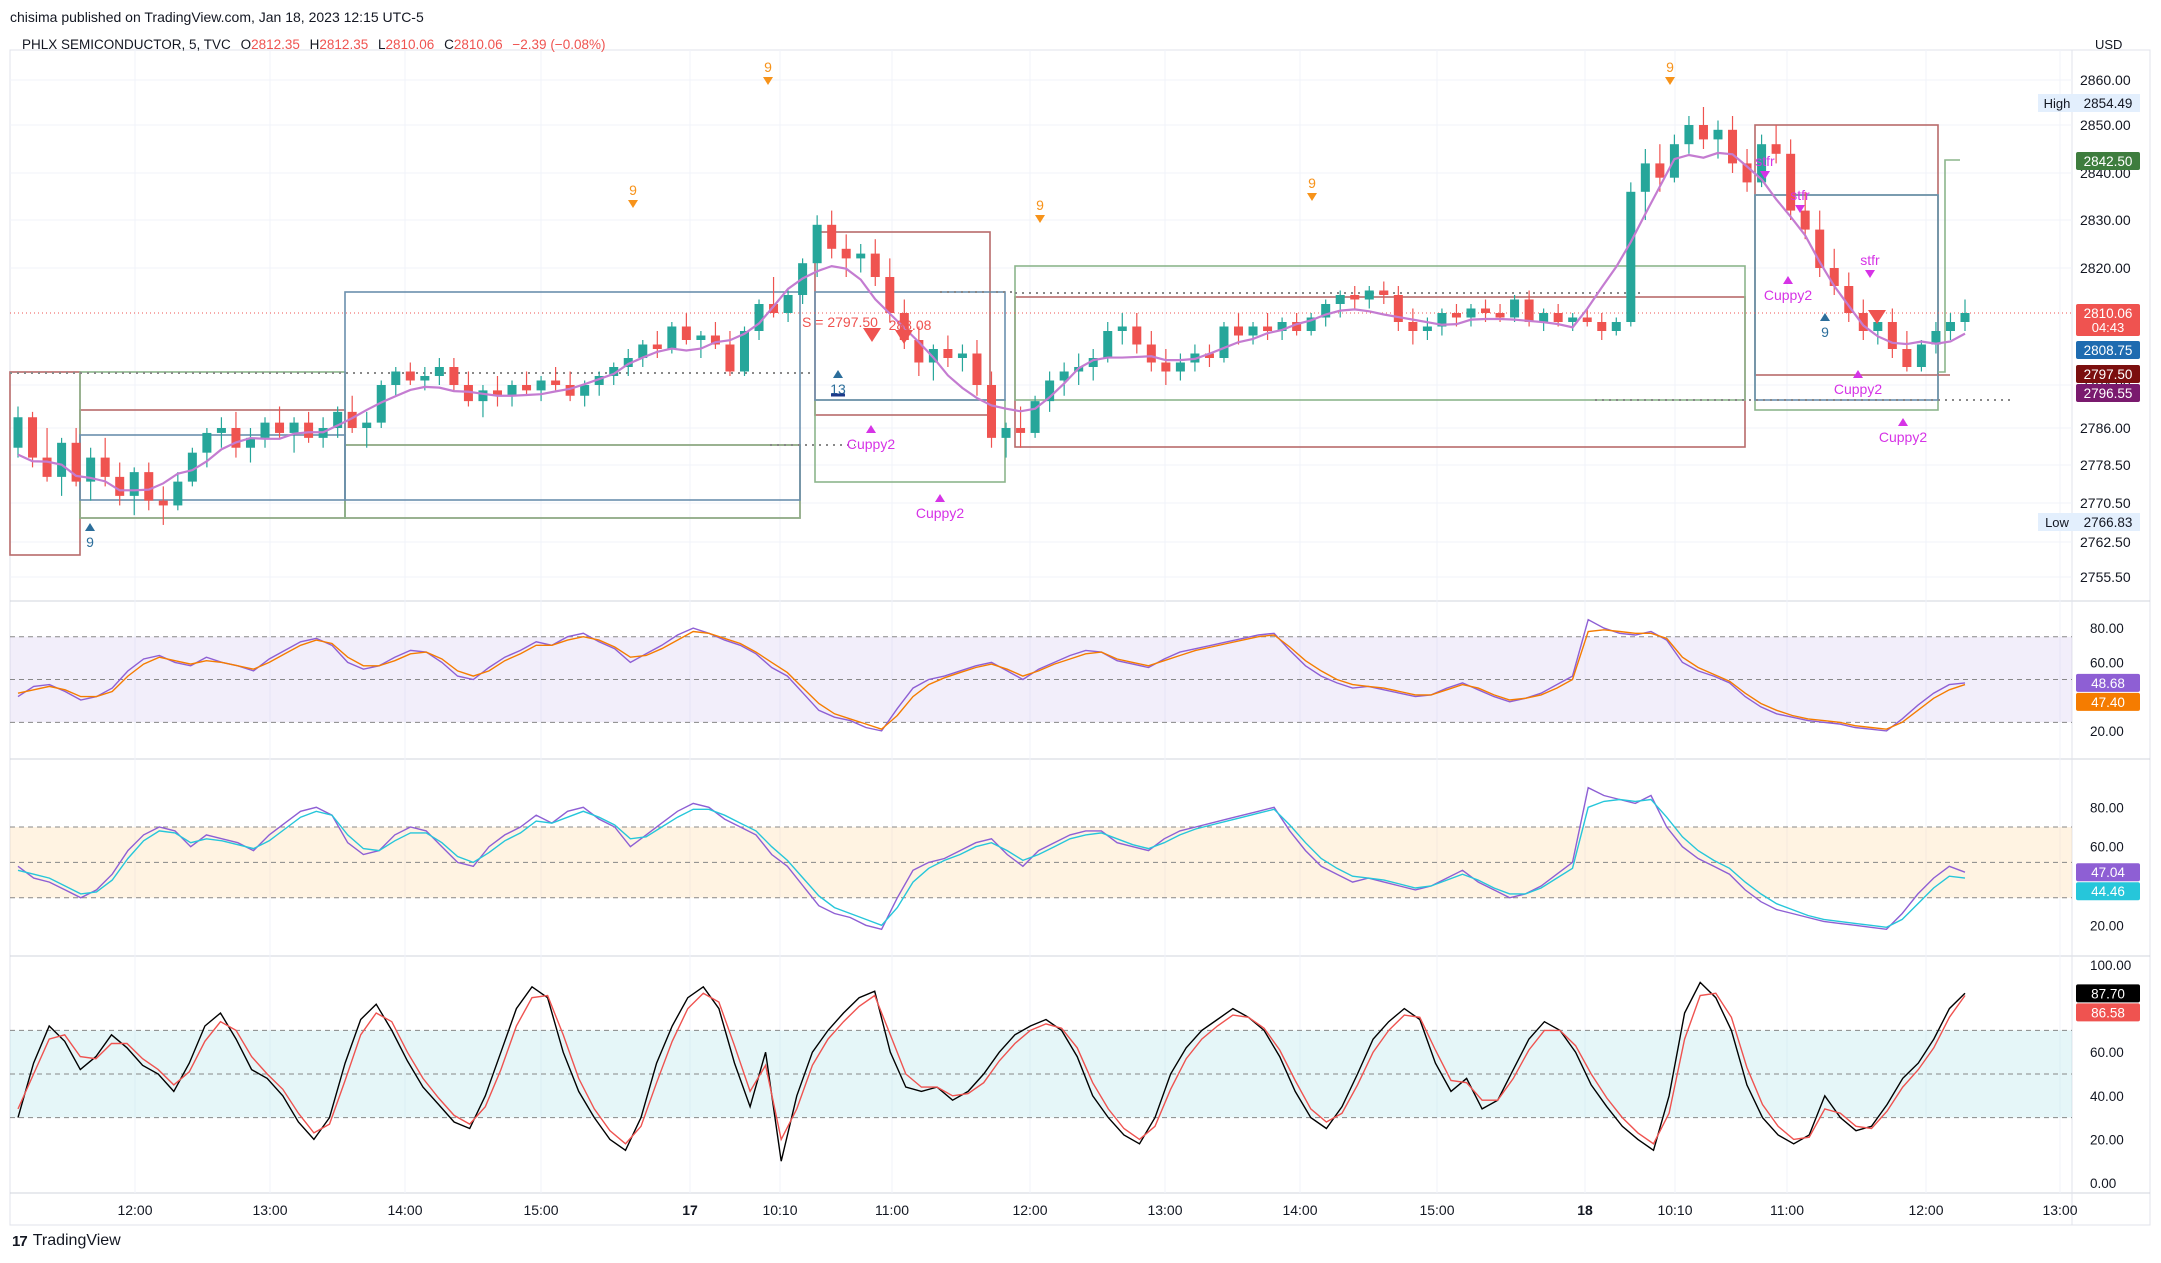 The image size is (2161, 1263). What do you see at coordinates (1299, 1210) in the screenshot?
I see `time-tick-label: 14:00` at bounding box center [1299, 1210].